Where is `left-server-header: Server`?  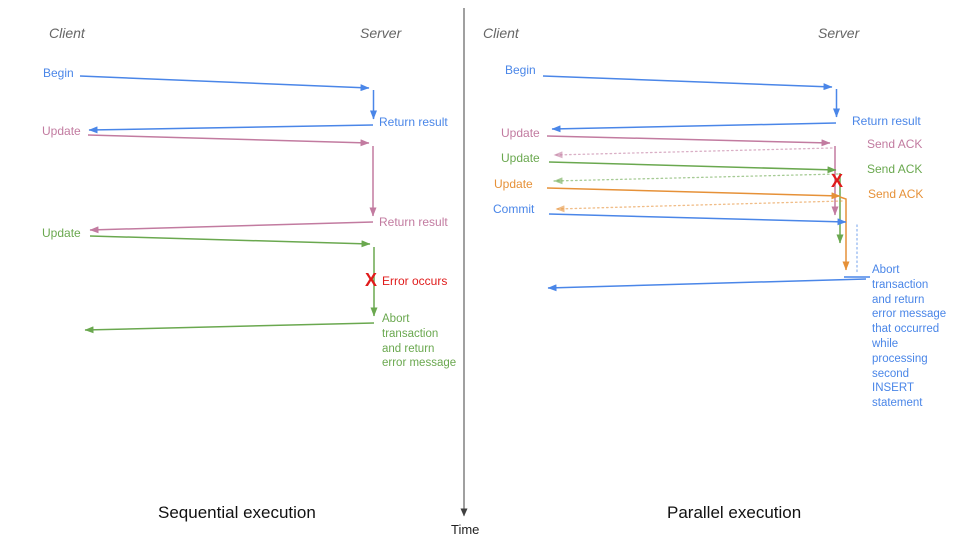
left-server-header: Server is located at coordinates (381, 33).